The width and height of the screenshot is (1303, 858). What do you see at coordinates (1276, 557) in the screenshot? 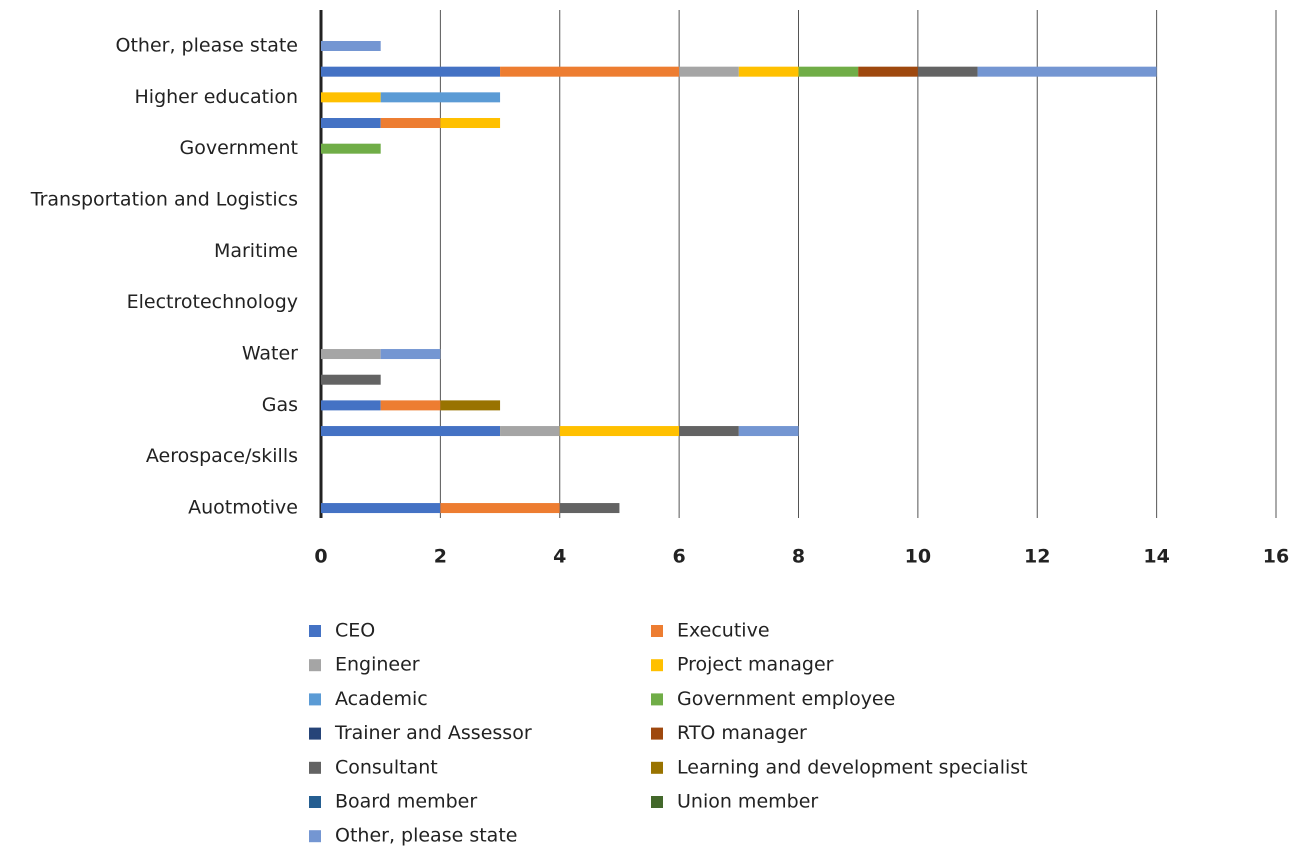
I see `x-tick-label: 16` at bounding box center [1276, 557].